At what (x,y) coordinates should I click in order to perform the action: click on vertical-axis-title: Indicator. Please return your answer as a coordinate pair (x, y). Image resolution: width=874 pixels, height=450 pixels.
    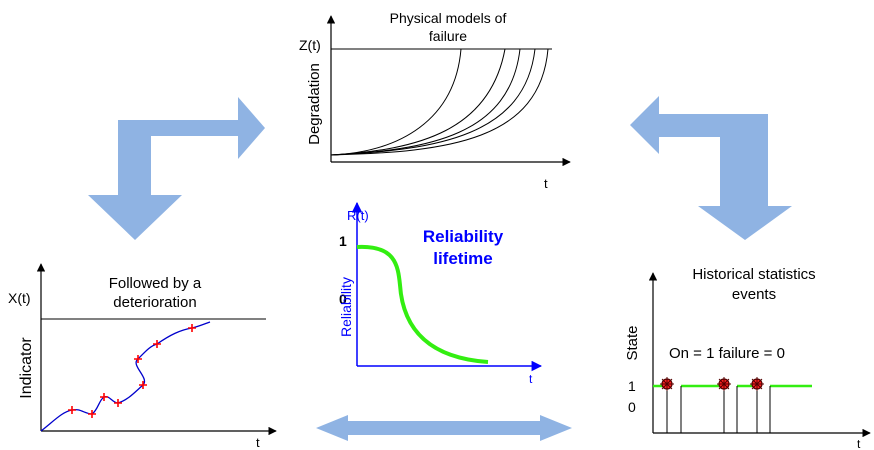
    Looking at the image, I should click on (26, 368).